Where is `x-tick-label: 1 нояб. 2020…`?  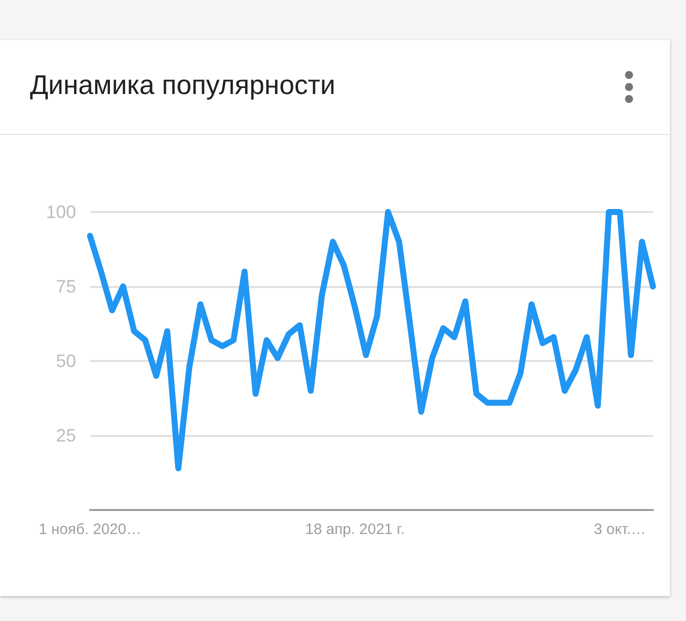
x-tick-label: 1 нояб. 2020… is located at coordinates (90, 529).